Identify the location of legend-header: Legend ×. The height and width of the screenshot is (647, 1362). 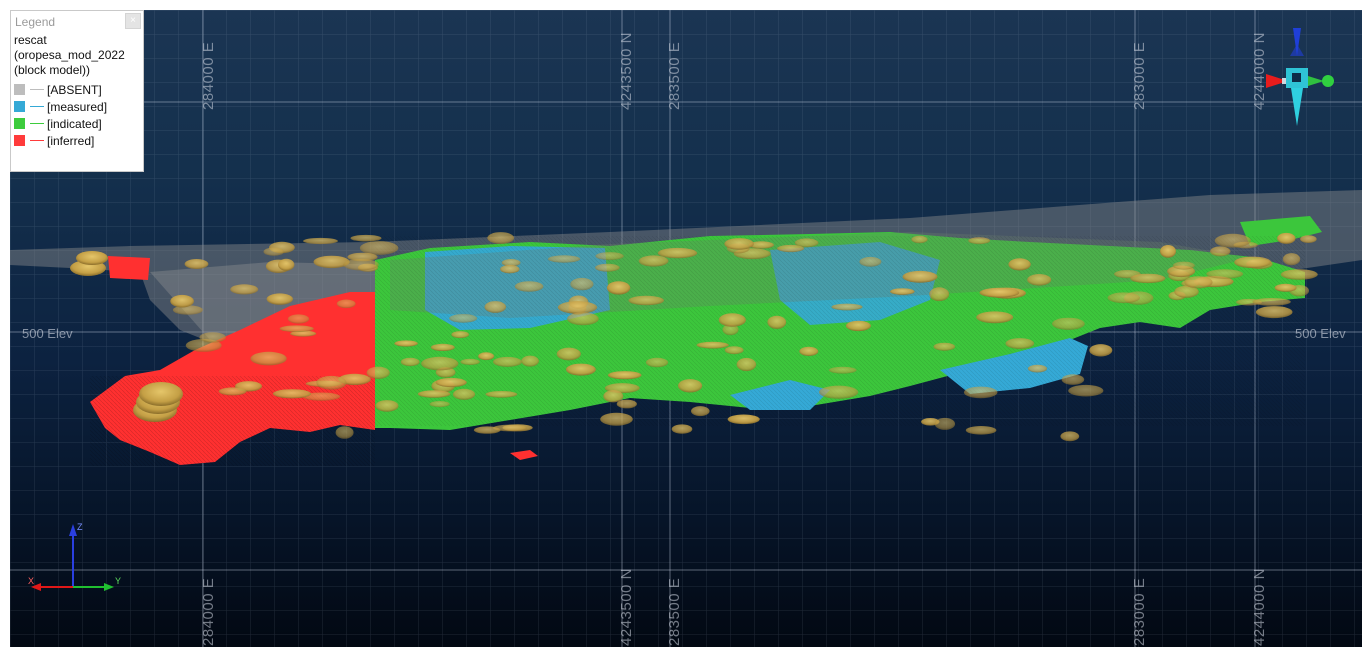
(77, 22).